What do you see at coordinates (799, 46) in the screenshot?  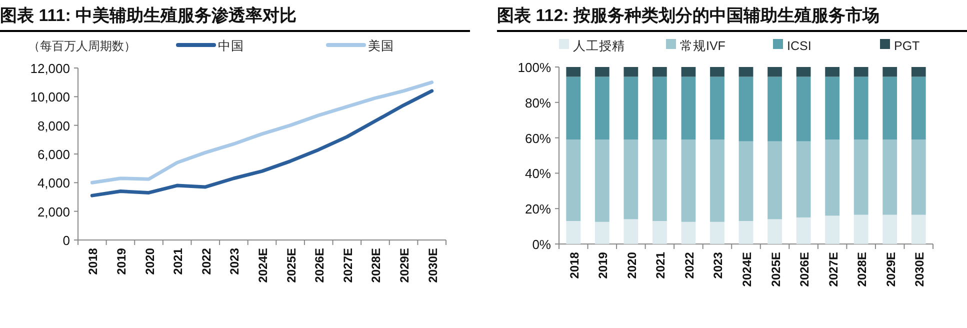 I see `legend-label: ICSI` at bounding box center [799, 46].